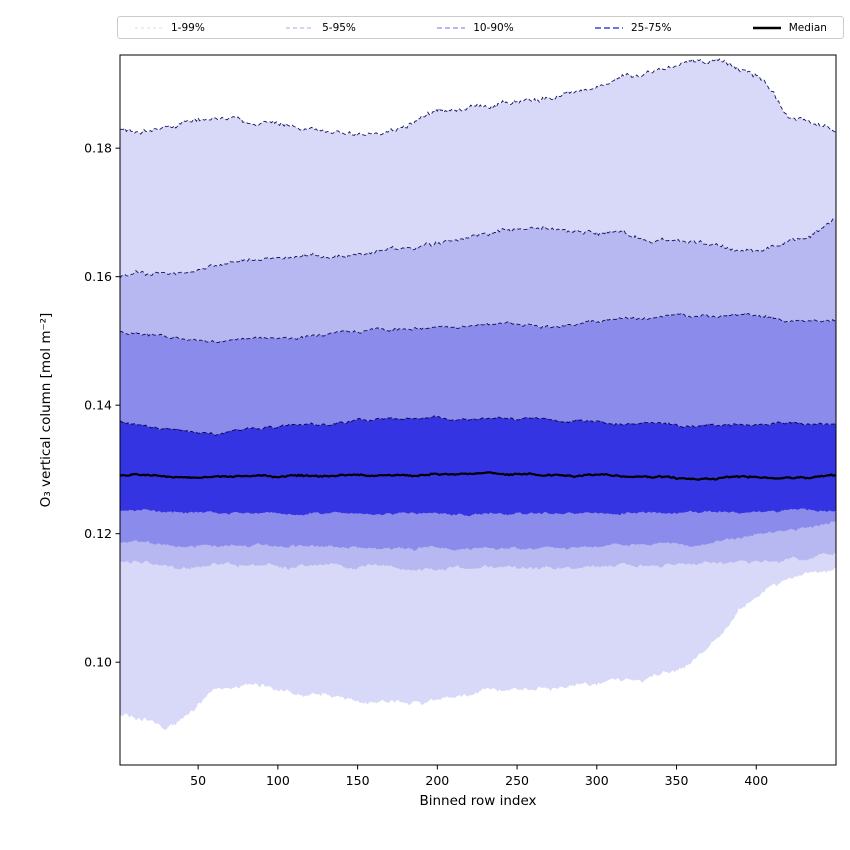 The width and height of the screenshot is (850, 850). Describe the element at coordinates (478, 248) in the screenshot. I see `band-edge-5-95%` at that location.